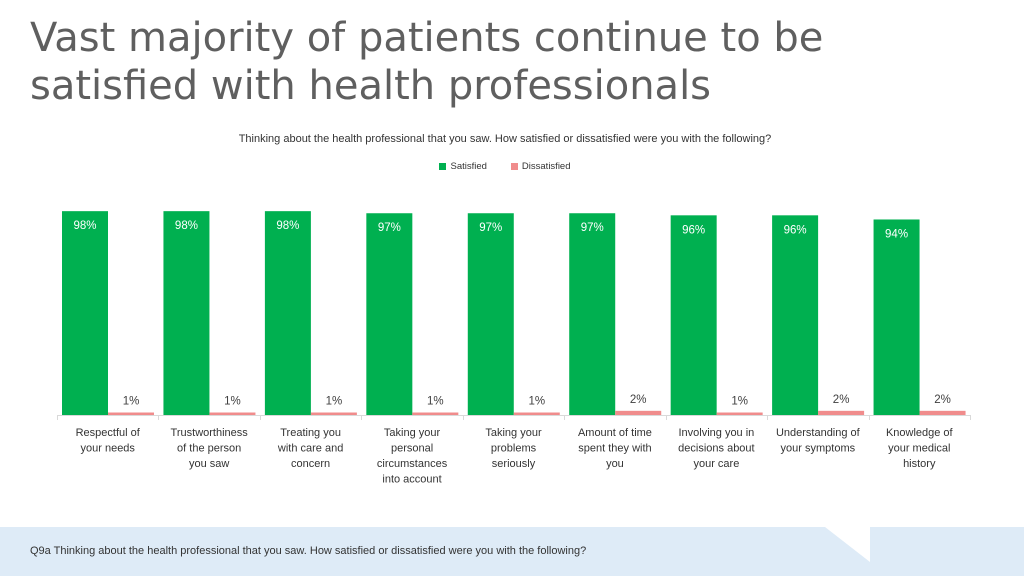 This screenshot has width=1024, height=576. I want to click on legend-label-dissatisfied: Dissatisfied, so click(546, 166).